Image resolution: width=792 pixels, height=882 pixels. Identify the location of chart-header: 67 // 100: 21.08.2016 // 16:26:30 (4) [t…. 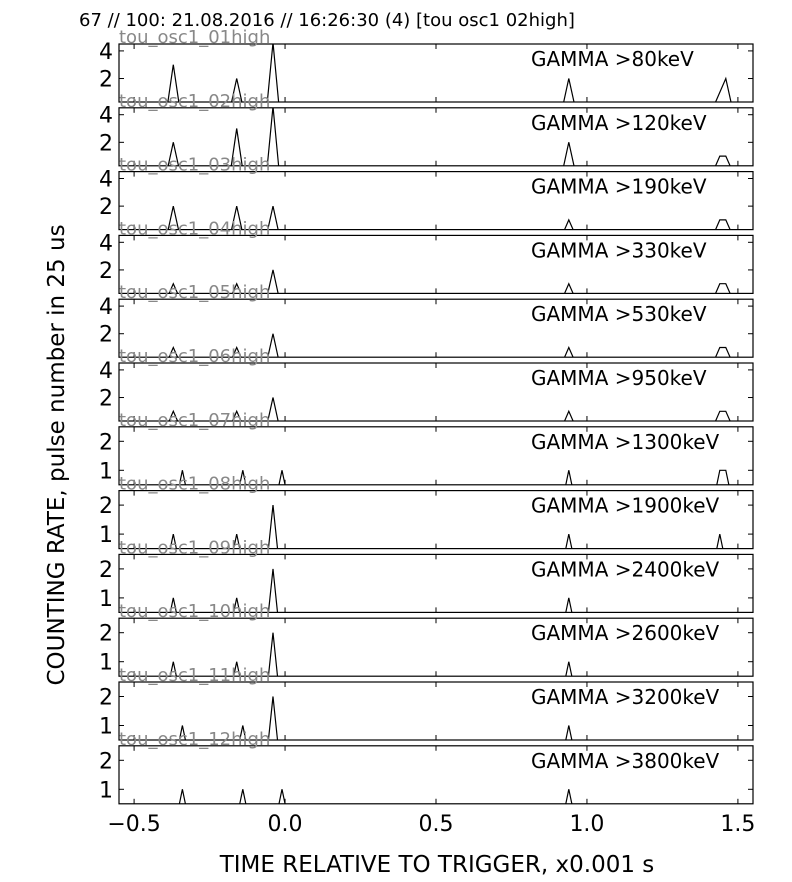
(327, 20).